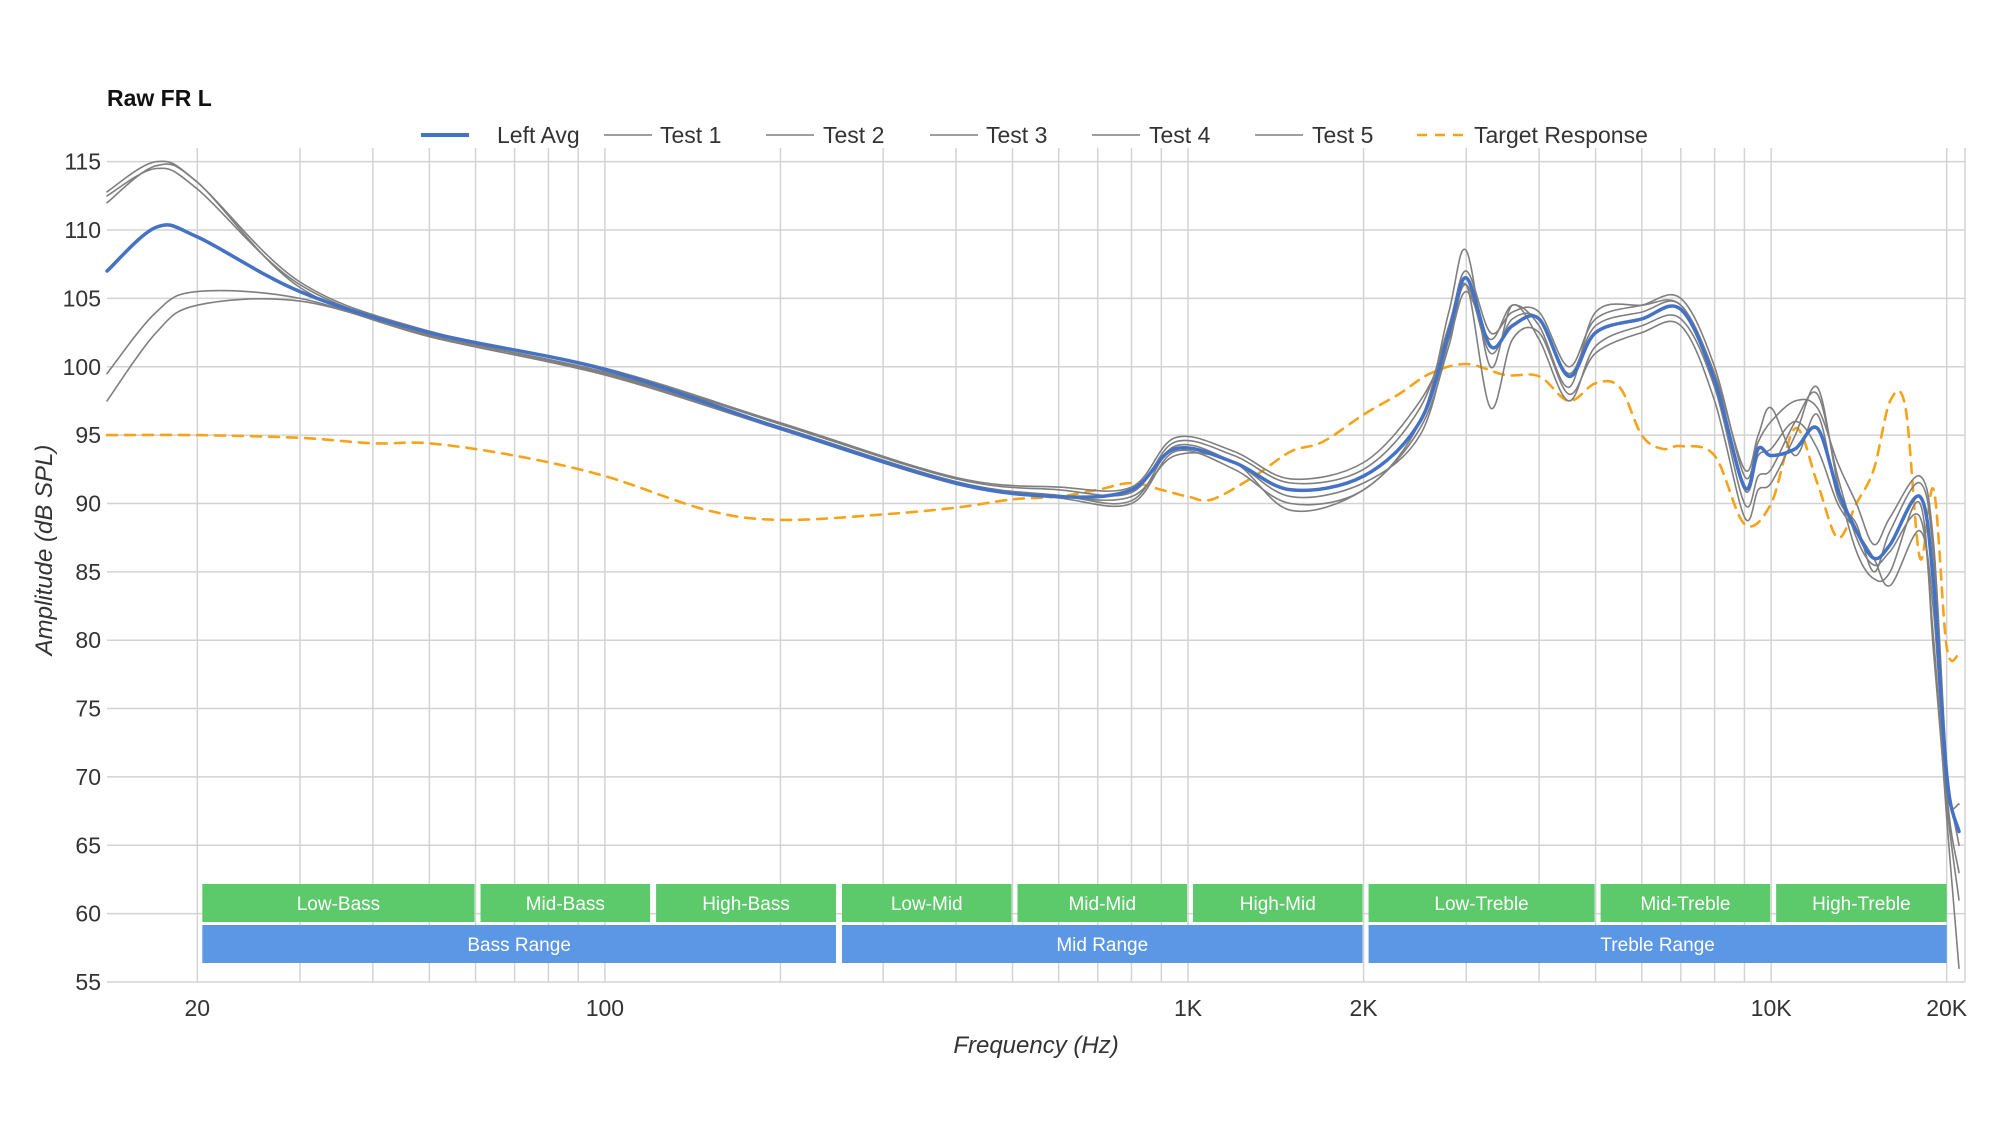 Image resolution: width=2000 pixels, height=1125 pixels. I want to click on y-tick-label: 70, so click(88, 777).